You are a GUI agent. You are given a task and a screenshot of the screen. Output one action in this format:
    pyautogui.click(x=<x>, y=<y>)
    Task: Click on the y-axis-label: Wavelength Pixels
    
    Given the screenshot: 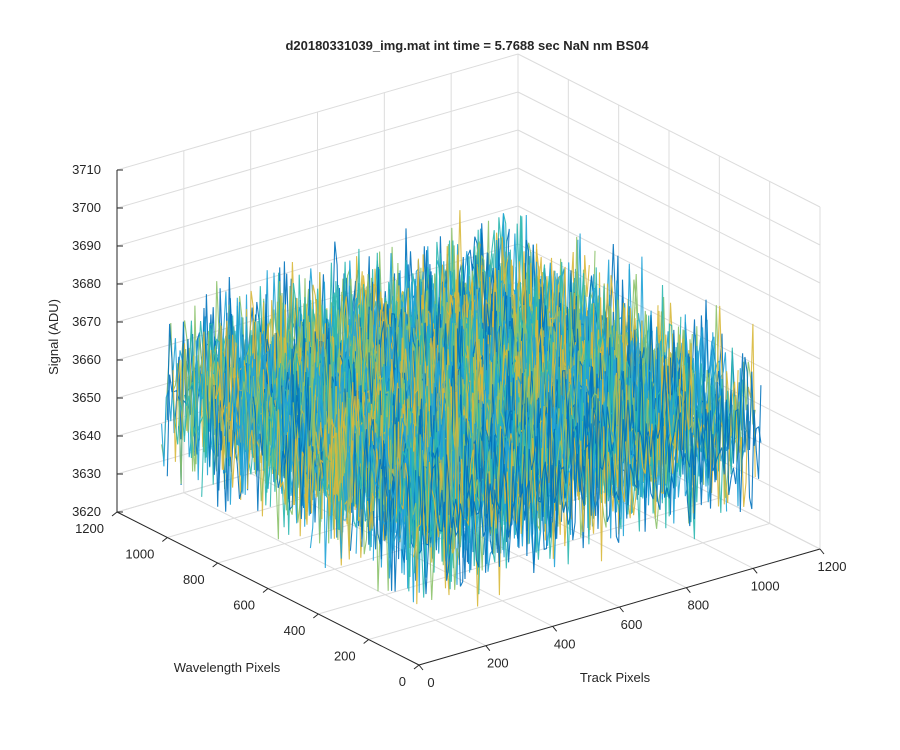 What is the action you would take?
    pyautogui.click(x=227, y=667)
    